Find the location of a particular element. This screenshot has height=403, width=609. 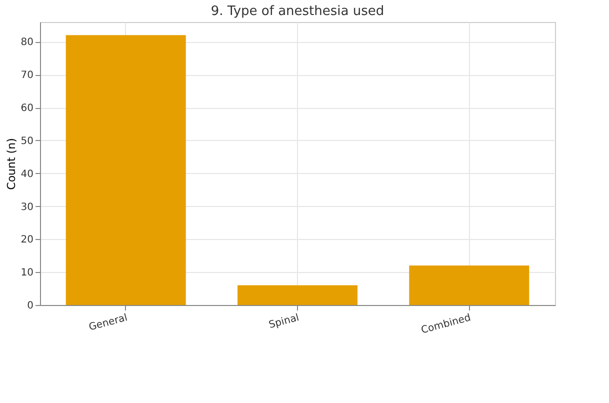

x-tick-label: General is located at coordinates (108, 323).